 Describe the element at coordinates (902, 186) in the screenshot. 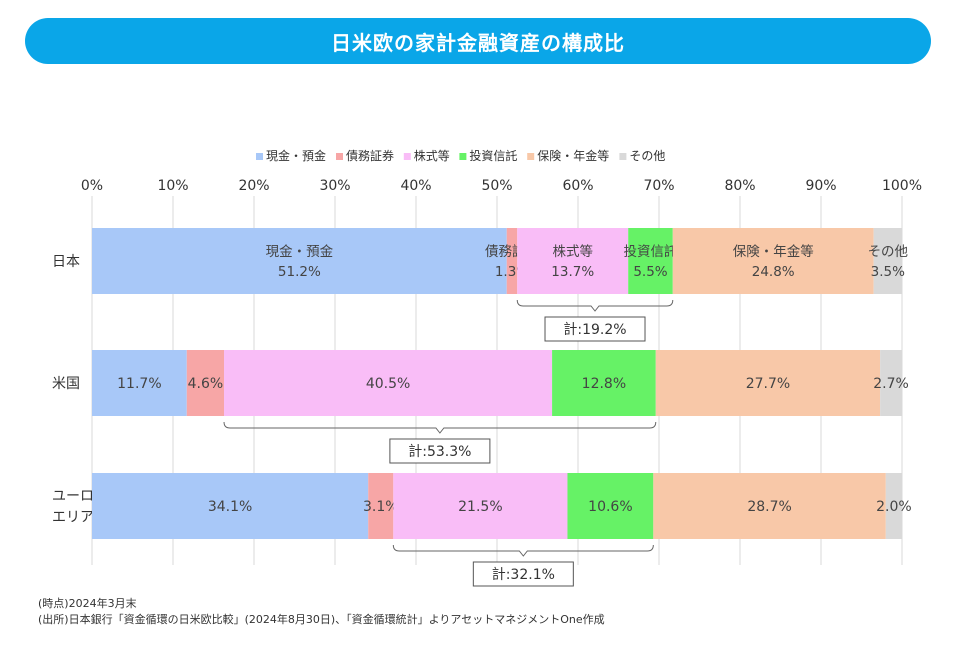

I see `x-tick-label: 100%` at that location.